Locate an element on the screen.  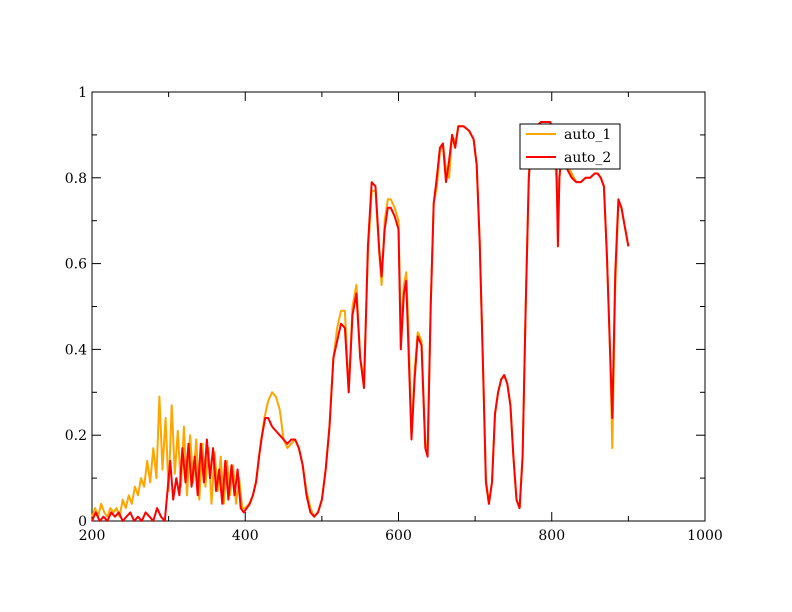
legend-label-auto-2: auto_2 is located at coordinates (587, 158).